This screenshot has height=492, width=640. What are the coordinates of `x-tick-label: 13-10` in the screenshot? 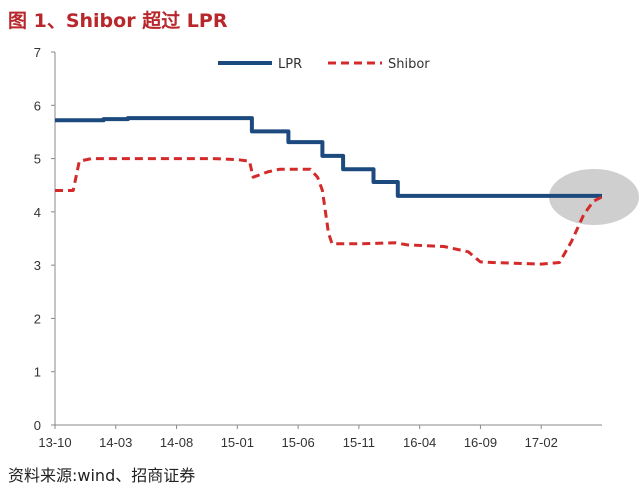 It's located at (54, 442).